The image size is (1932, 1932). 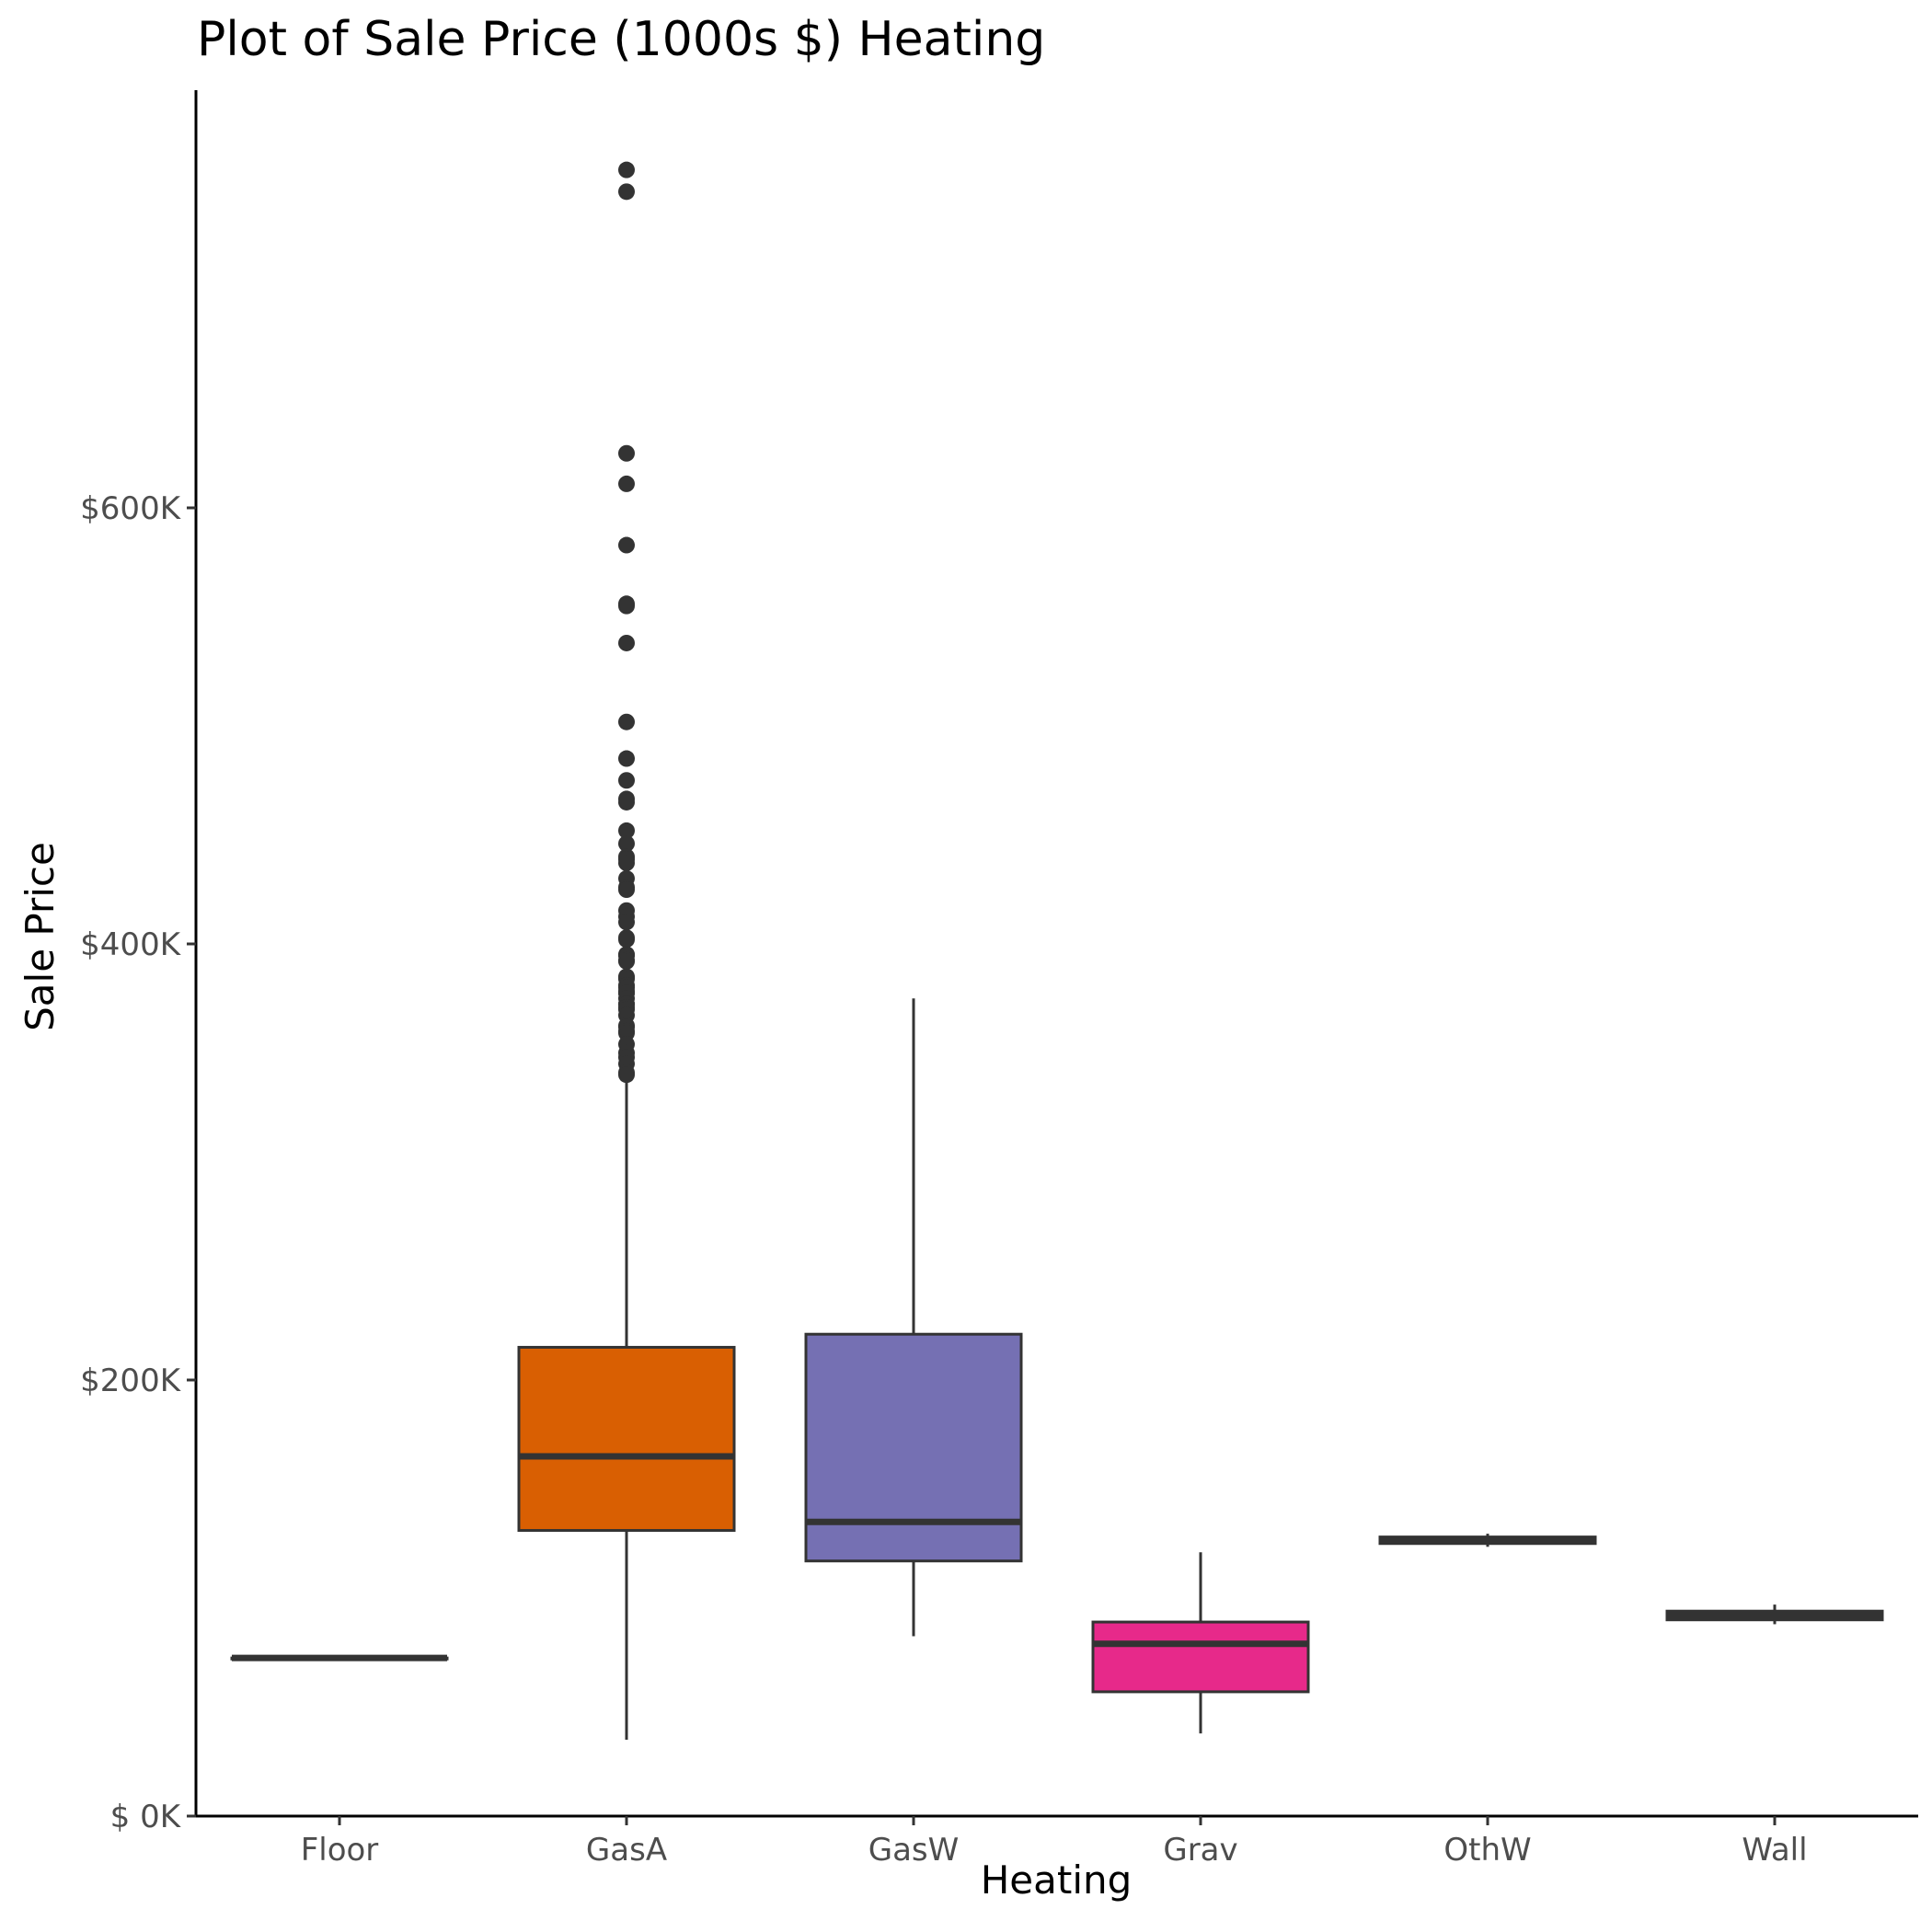 I want to click on y-tick-label: $200K, so click(x=131, y=1381).